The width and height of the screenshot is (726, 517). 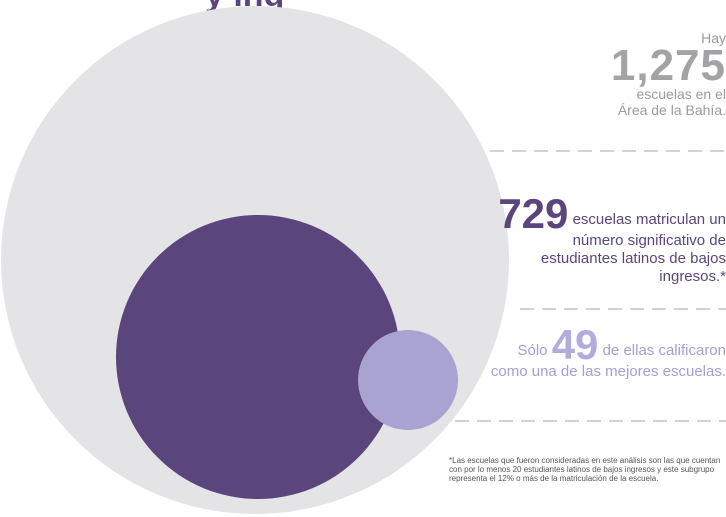 What do you see at coordinates (532, 350) in the screenshot?
I see `top-prefix: Sólo` at bounding box center [532, 350].